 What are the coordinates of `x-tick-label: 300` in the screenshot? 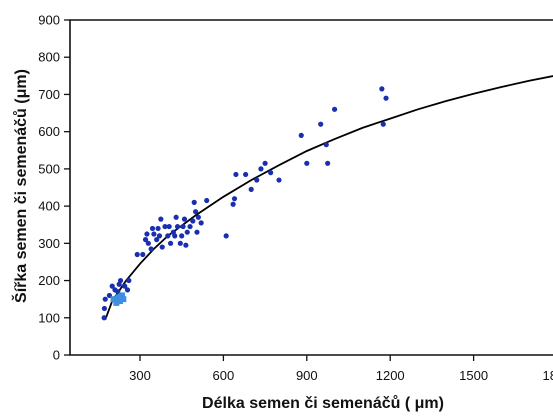 It's located at (140, 375).